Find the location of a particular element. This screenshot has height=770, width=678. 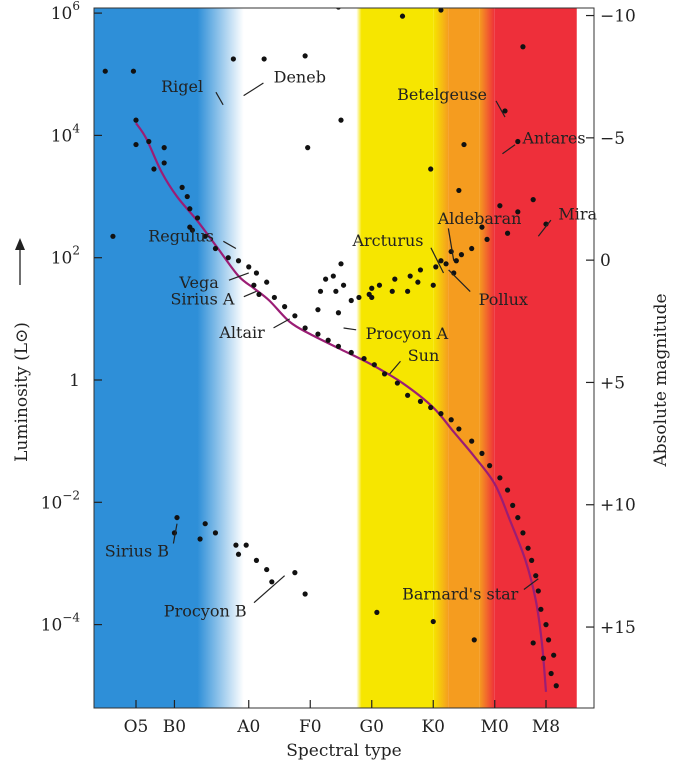

band-yellow-orange-fade is located at coordinates (441, 358).